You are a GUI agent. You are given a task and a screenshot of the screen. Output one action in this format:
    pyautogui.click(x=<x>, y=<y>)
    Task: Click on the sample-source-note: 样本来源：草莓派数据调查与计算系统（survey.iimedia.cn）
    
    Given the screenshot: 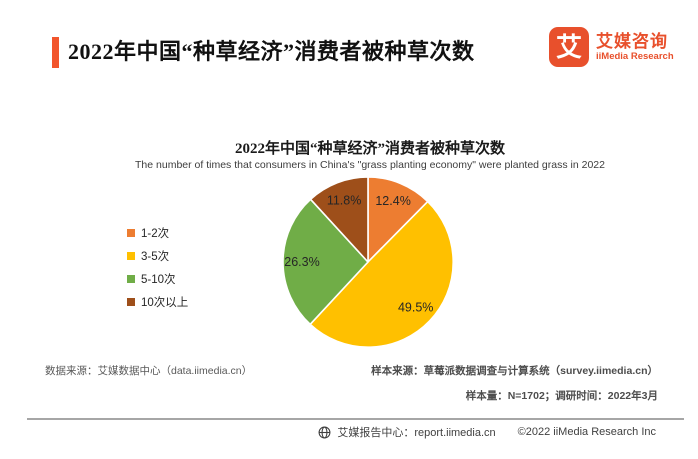 What is the action you would take?
    pyautogui.click(x=514, y=371)
    